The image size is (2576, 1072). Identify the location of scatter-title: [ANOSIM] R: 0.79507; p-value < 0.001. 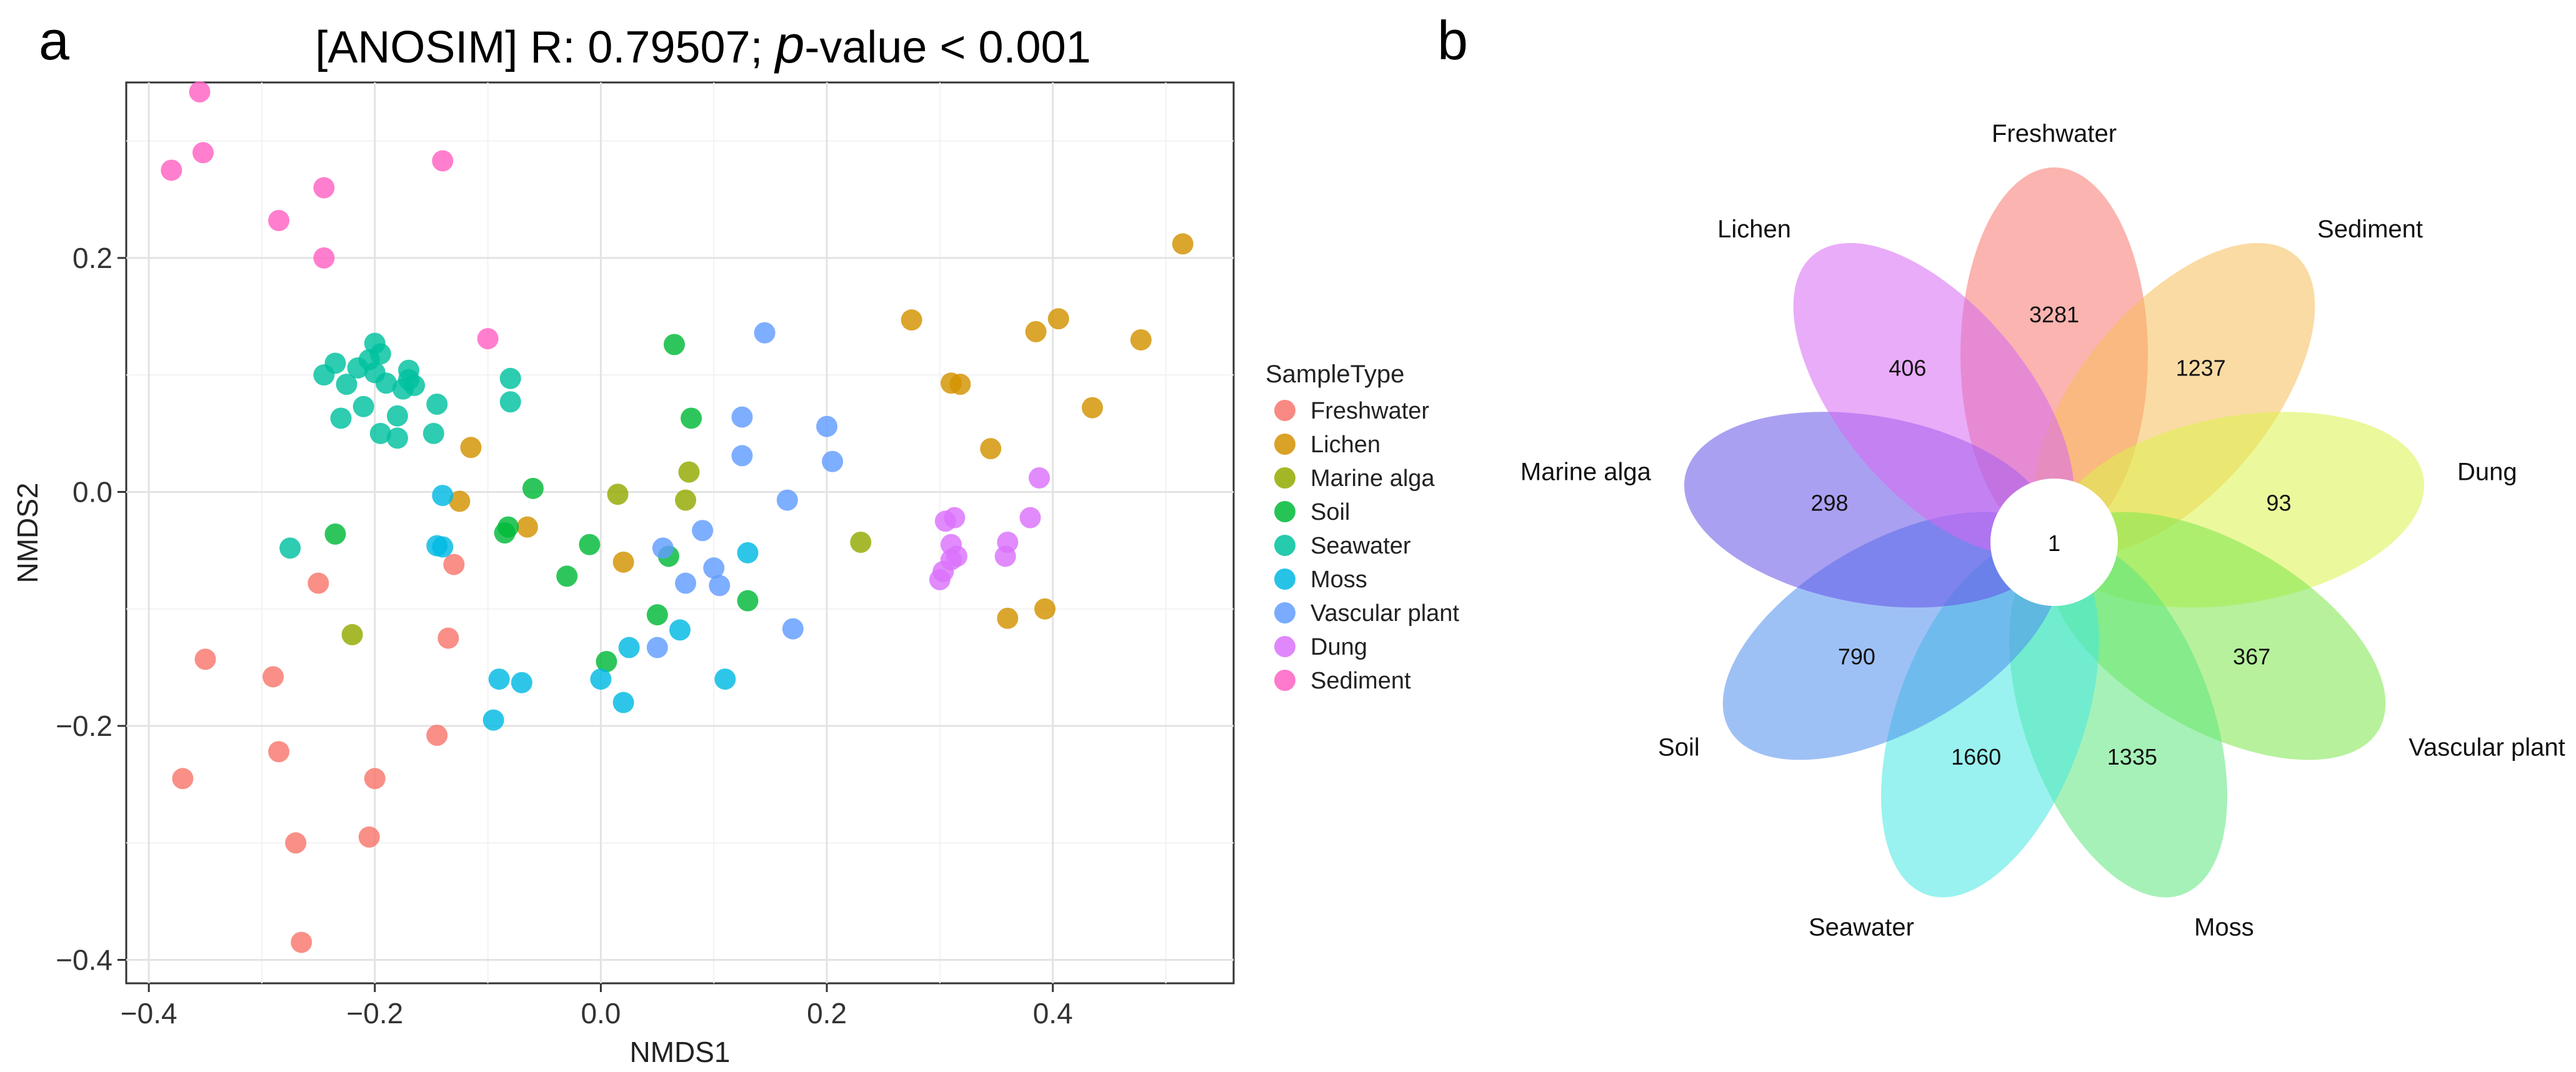
(703, 45).